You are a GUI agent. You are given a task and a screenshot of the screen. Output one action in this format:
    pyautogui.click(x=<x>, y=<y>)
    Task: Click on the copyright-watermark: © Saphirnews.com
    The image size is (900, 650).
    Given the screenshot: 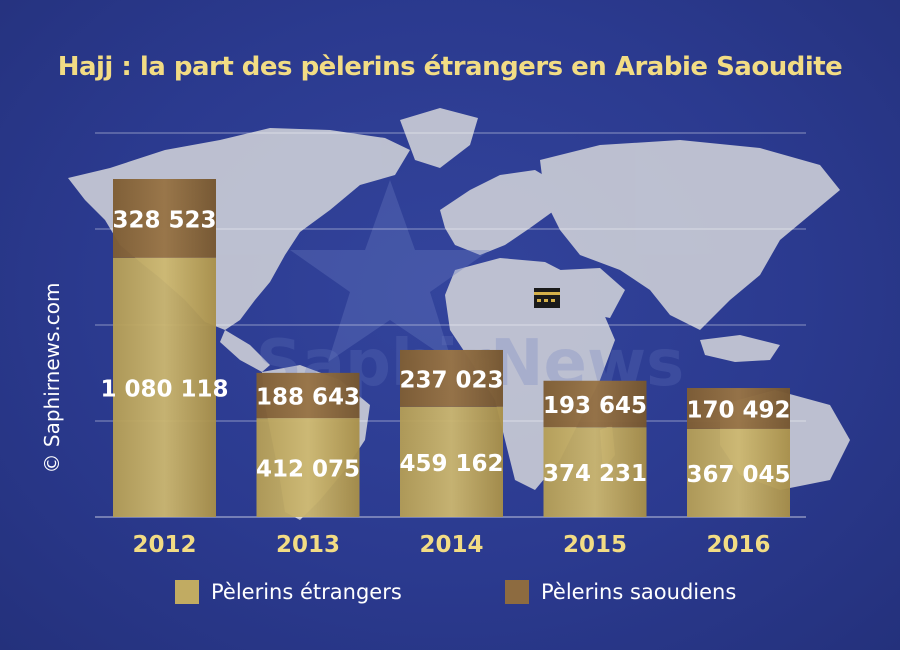 What is the action you would take?
    pyautogui.click(x=52, y=378)
    